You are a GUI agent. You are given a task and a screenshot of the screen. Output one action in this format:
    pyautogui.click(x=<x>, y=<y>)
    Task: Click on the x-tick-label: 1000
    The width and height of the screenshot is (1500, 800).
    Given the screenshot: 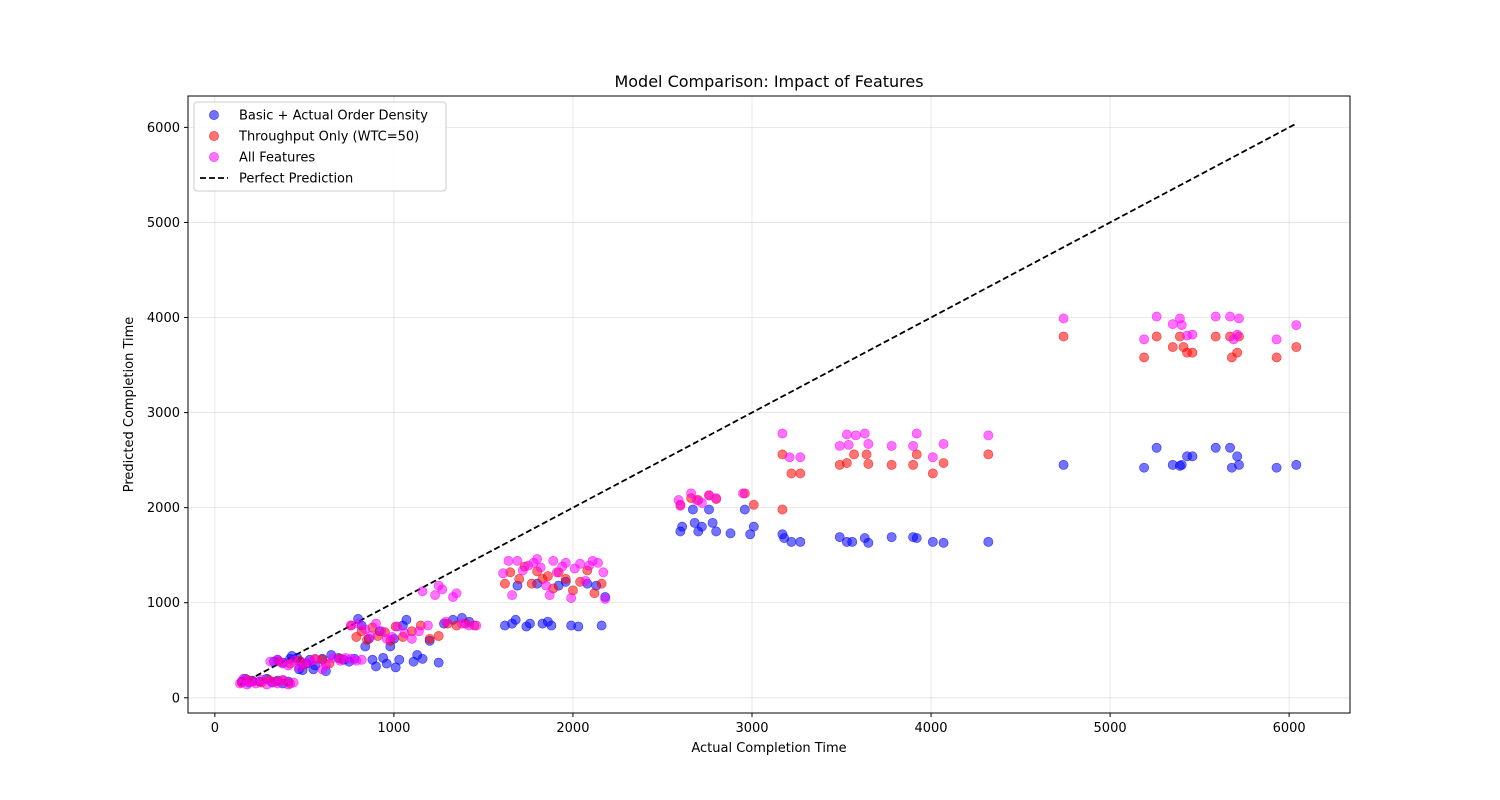 What is the action you would take?
    pyautogui.click(x=393, y=728)
    